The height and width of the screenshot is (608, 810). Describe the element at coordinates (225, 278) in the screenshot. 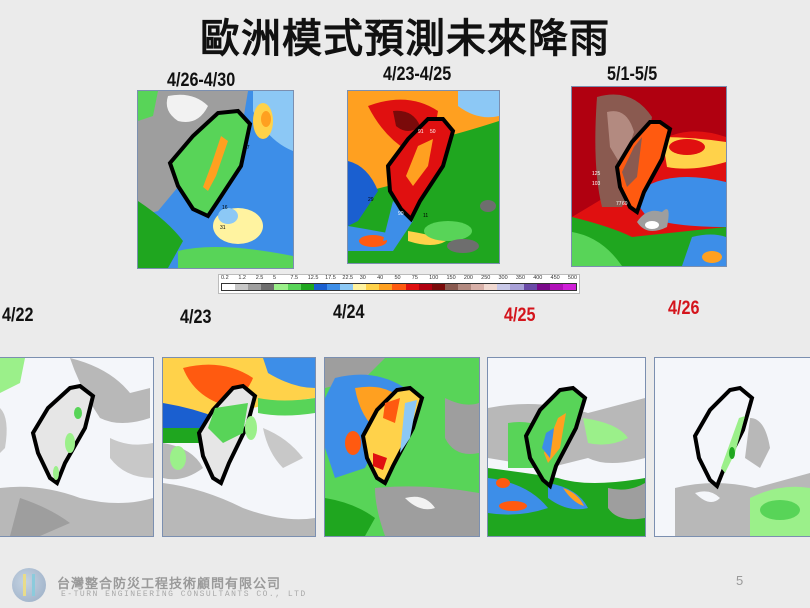

I see `colorbar-tick: 0.2` at that location.